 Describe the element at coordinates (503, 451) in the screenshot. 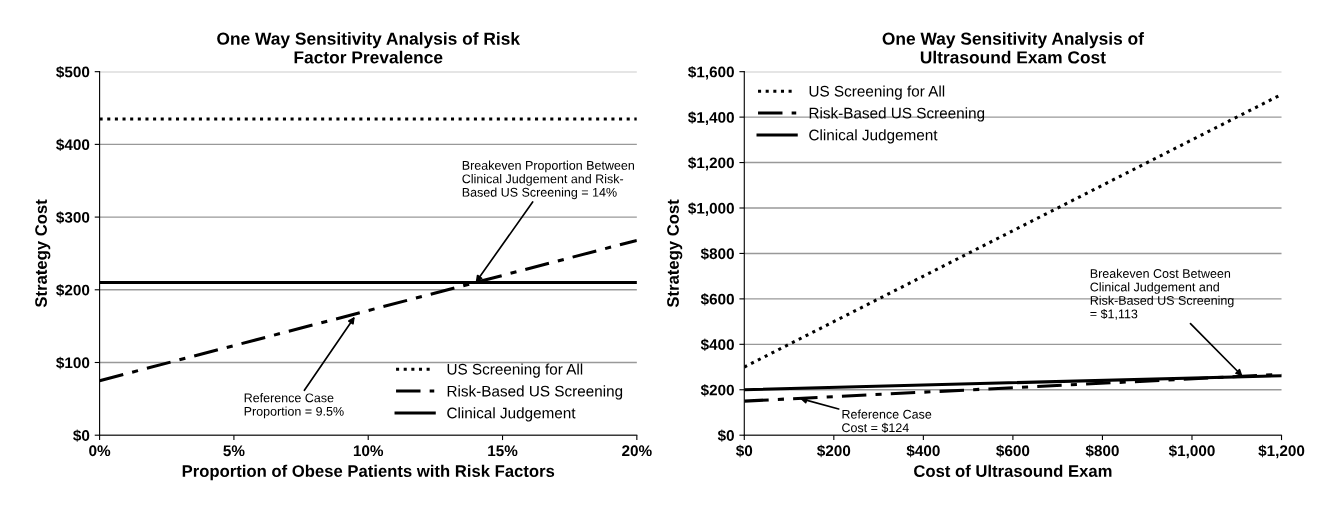

I see `x-tick-label: 15%` at that location.